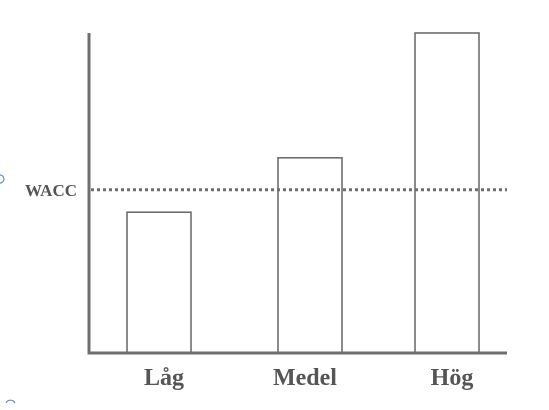 The width and height of the screenshot is (549, 410). Describe the element at coordinates (266, 190) in the screenshot. I see `reference-line-group: WACC` at that location.